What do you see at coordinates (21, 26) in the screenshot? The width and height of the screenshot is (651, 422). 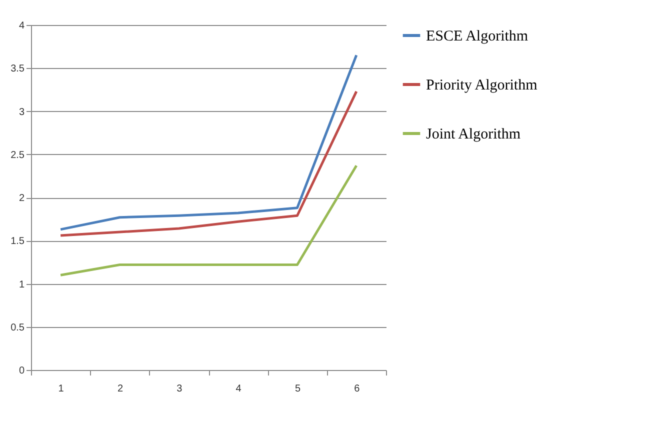 I see `y-tick-label: 4` at bounding box center [21, 26].